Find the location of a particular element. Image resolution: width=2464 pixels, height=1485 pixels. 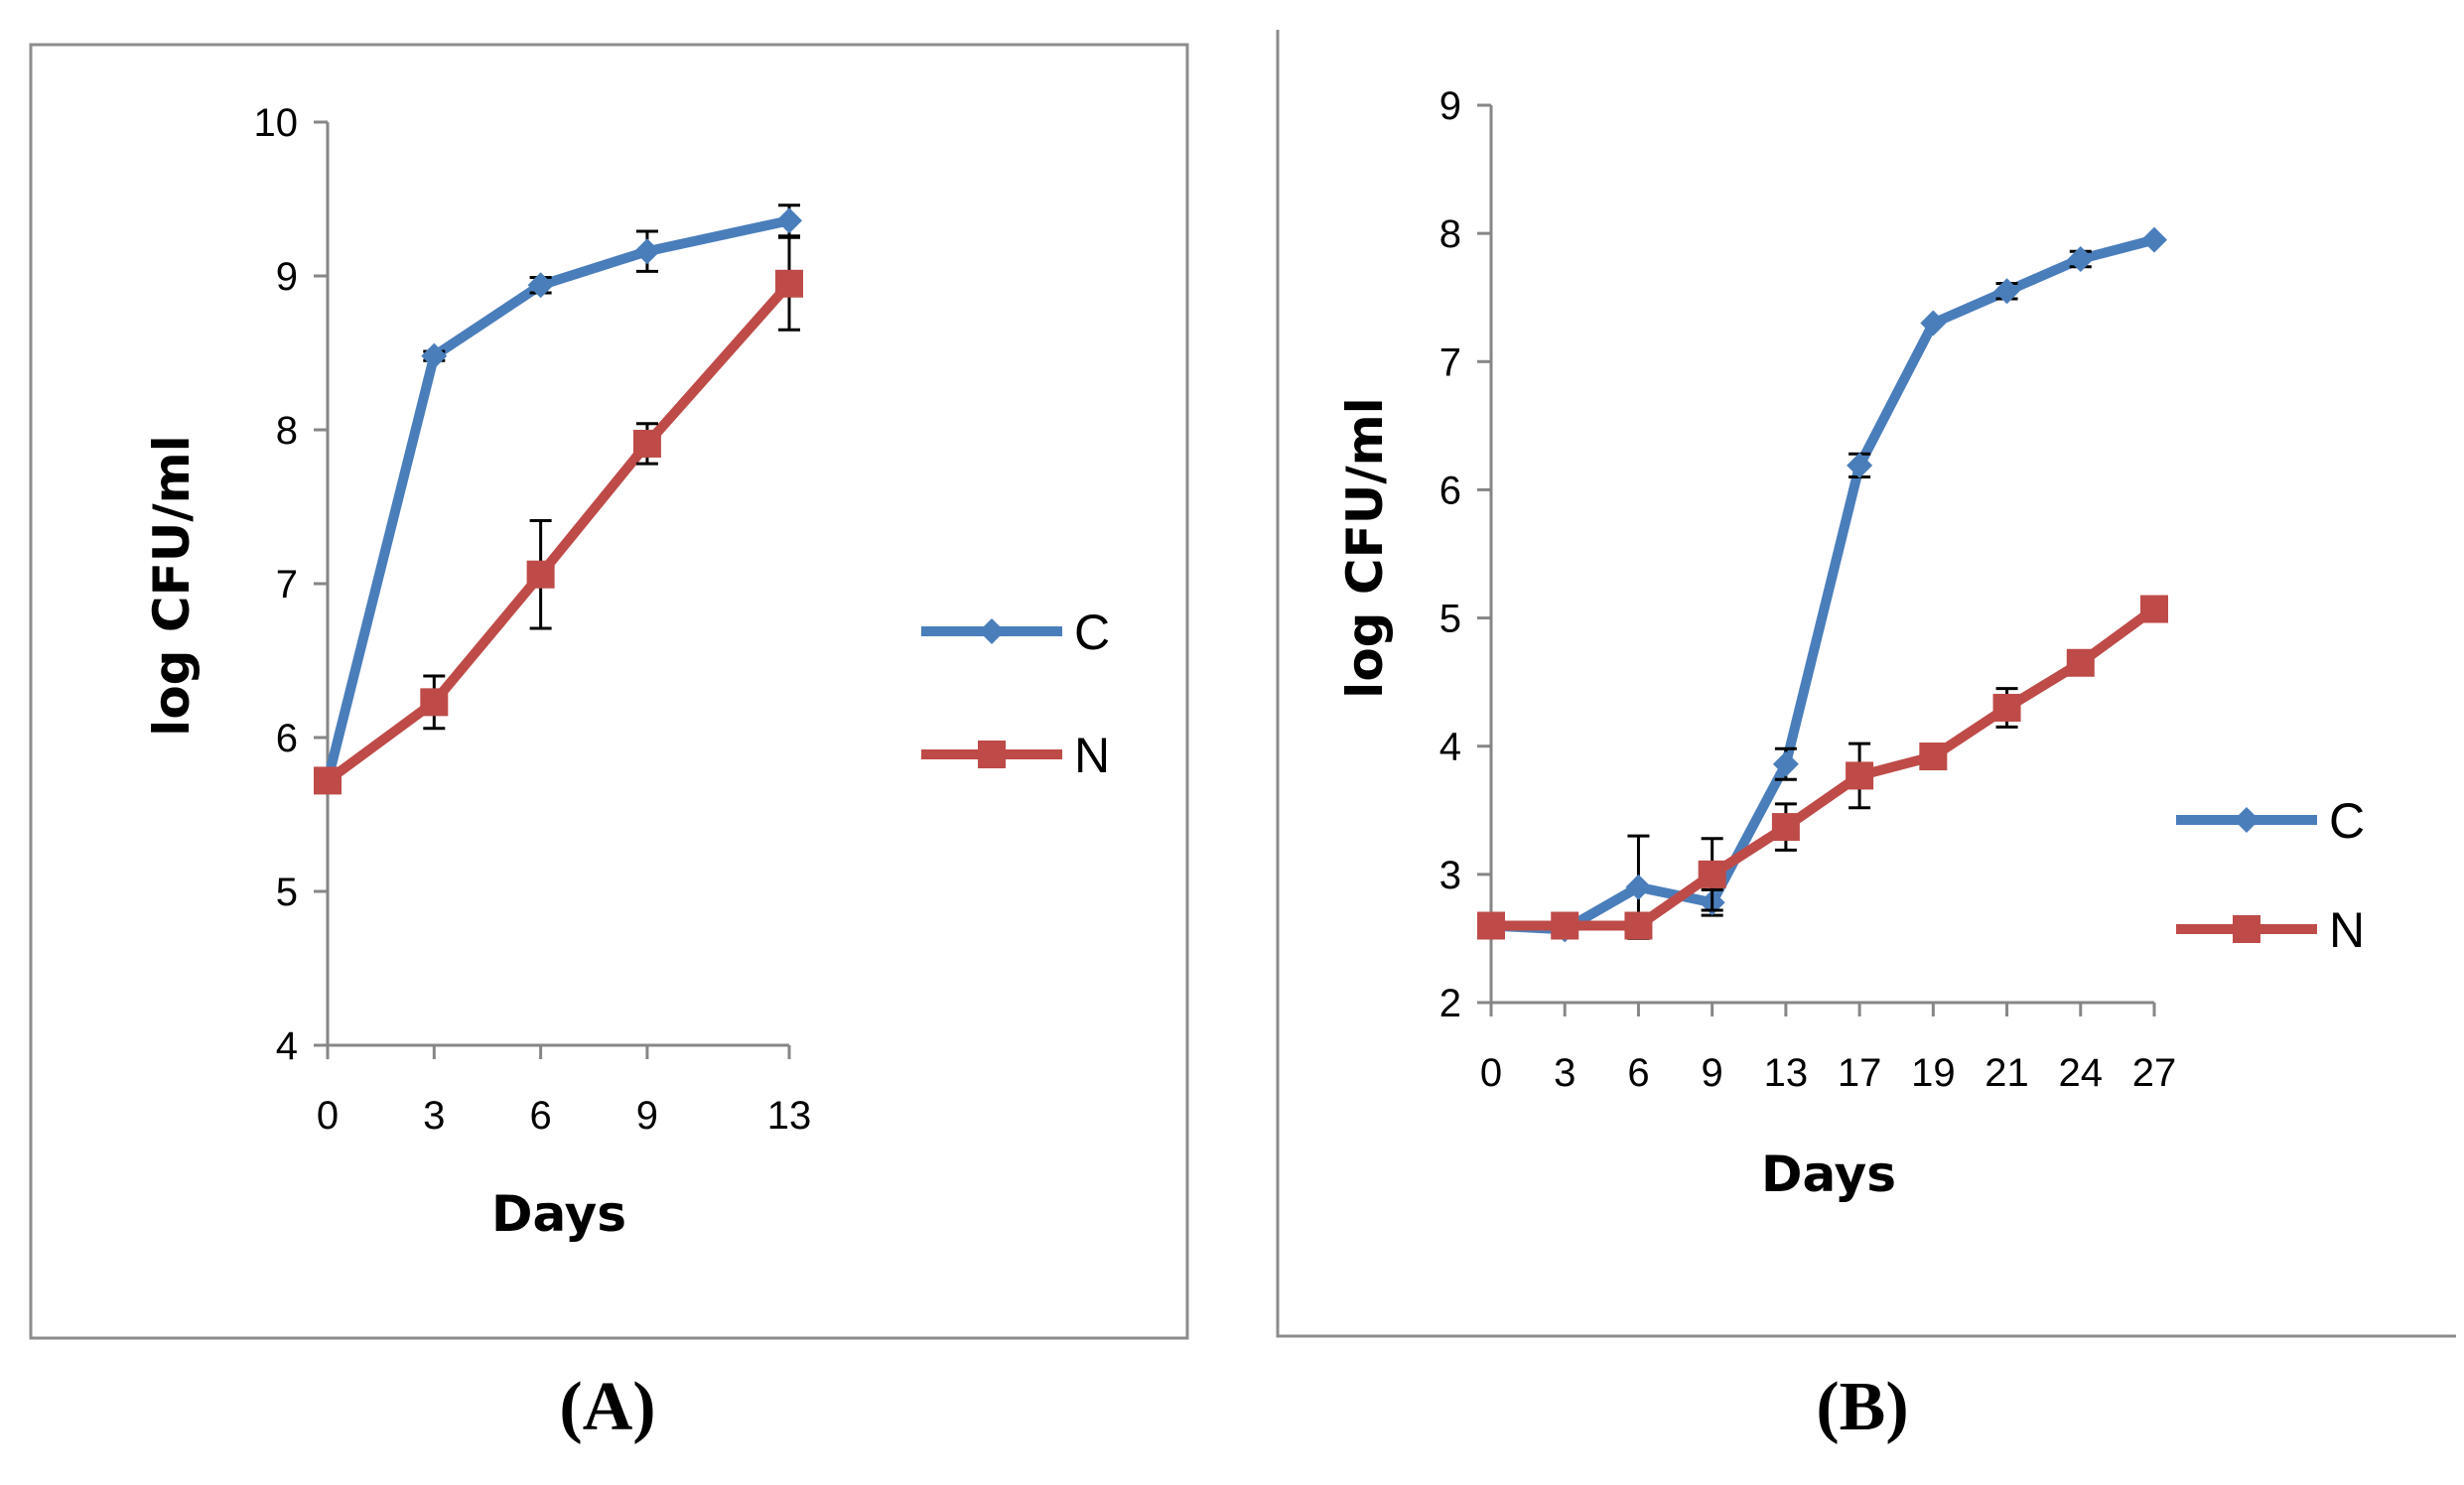

panel-b-legend: CN is located at coordinates (2270, 875).